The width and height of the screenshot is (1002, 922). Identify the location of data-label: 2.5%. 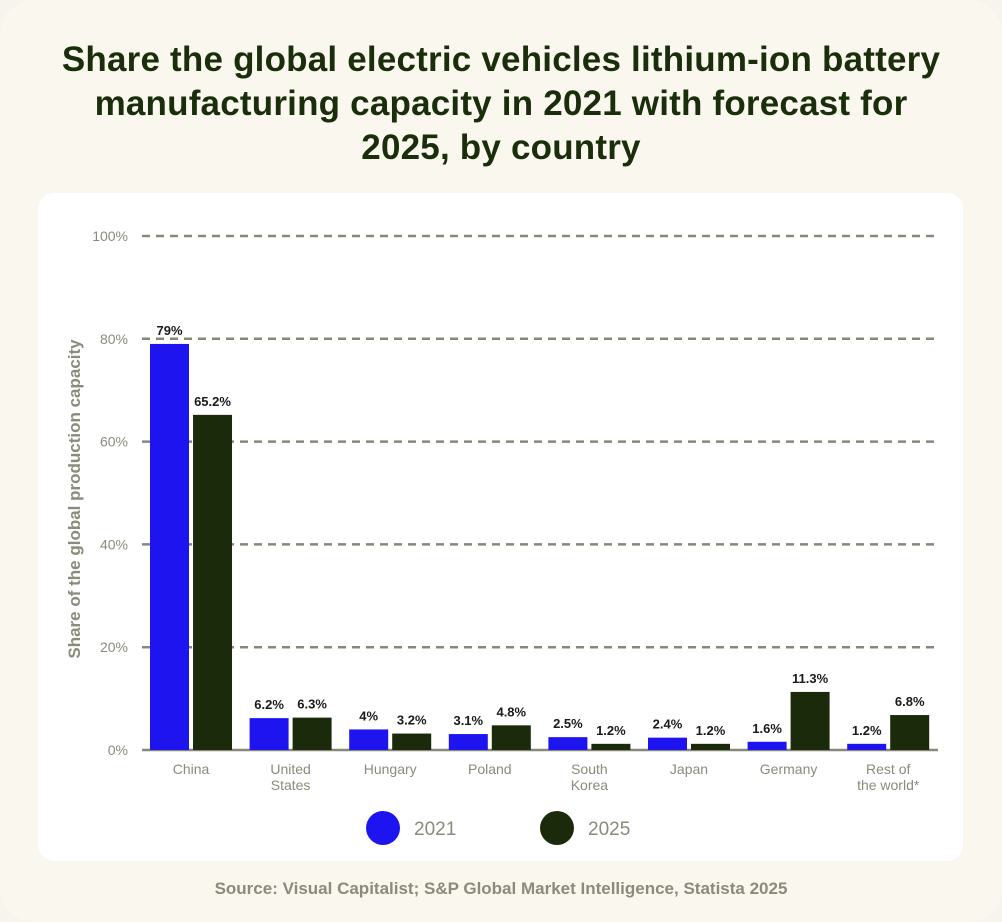
(568, 723).